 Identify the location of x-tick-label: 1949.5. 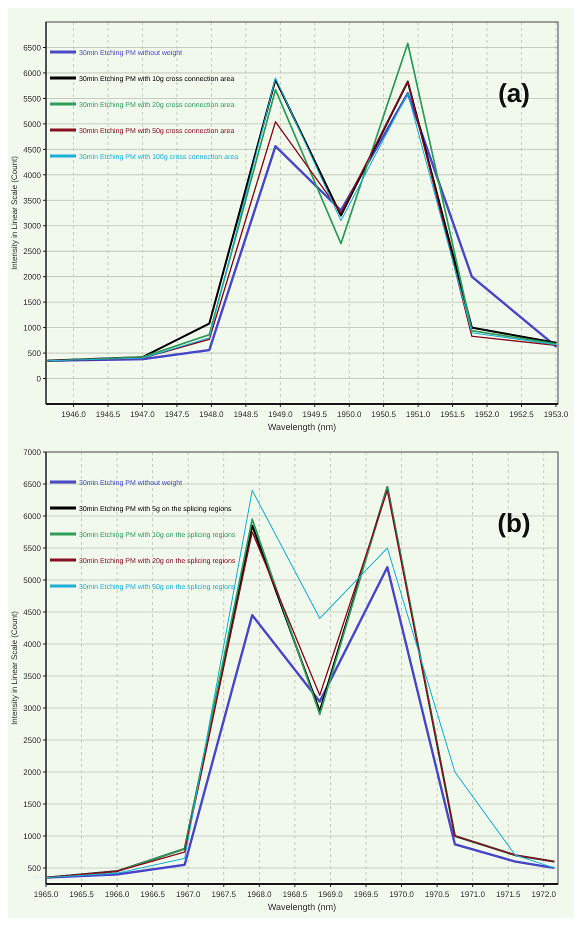
(315, 414).